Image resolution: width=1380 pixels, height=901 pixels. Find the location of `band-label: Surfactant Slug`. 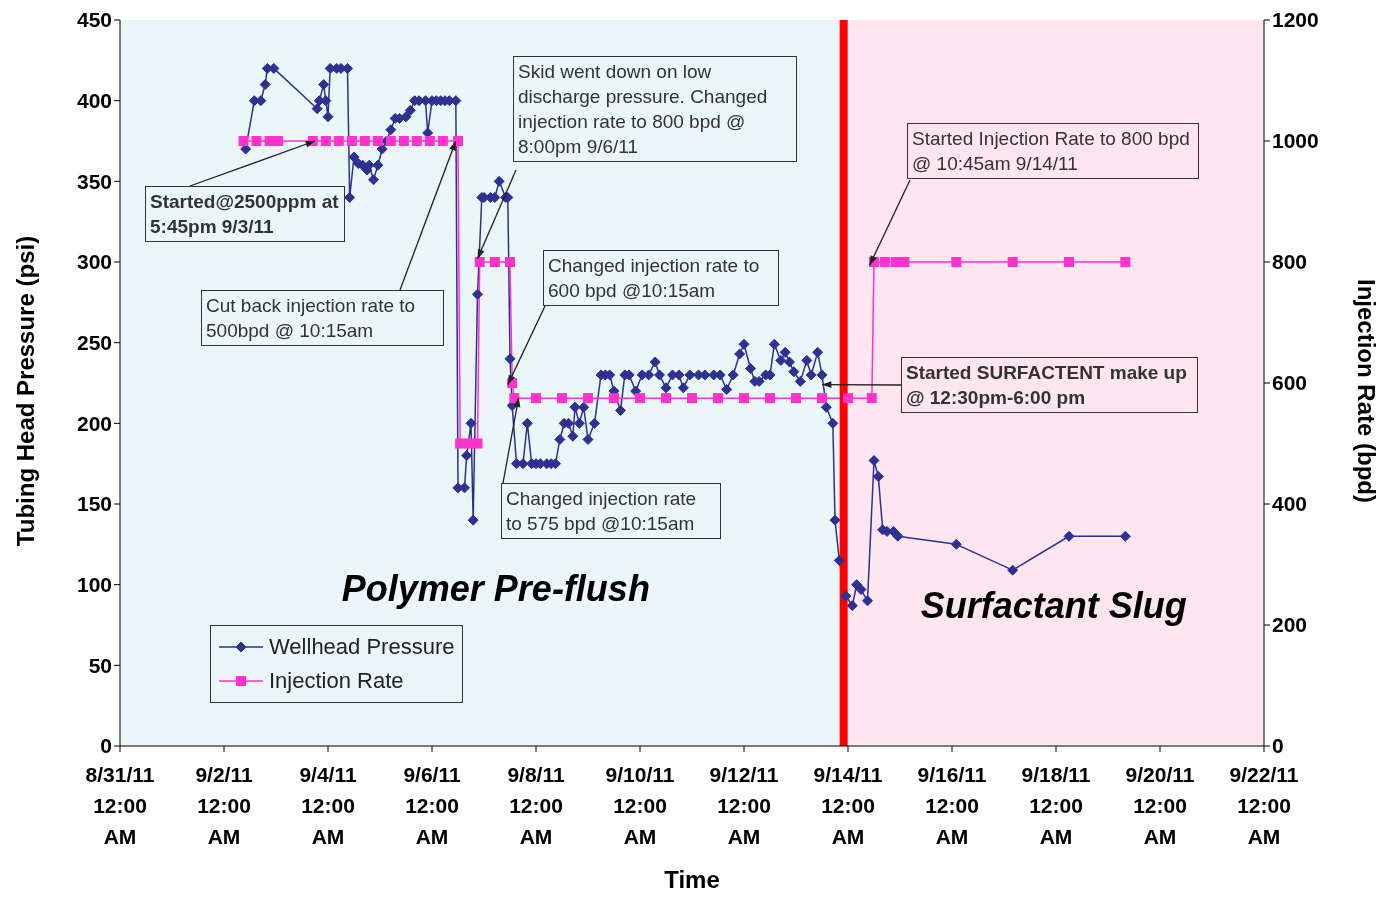

band-label: Surfactant Slug is located at coordinates (1053, 605).